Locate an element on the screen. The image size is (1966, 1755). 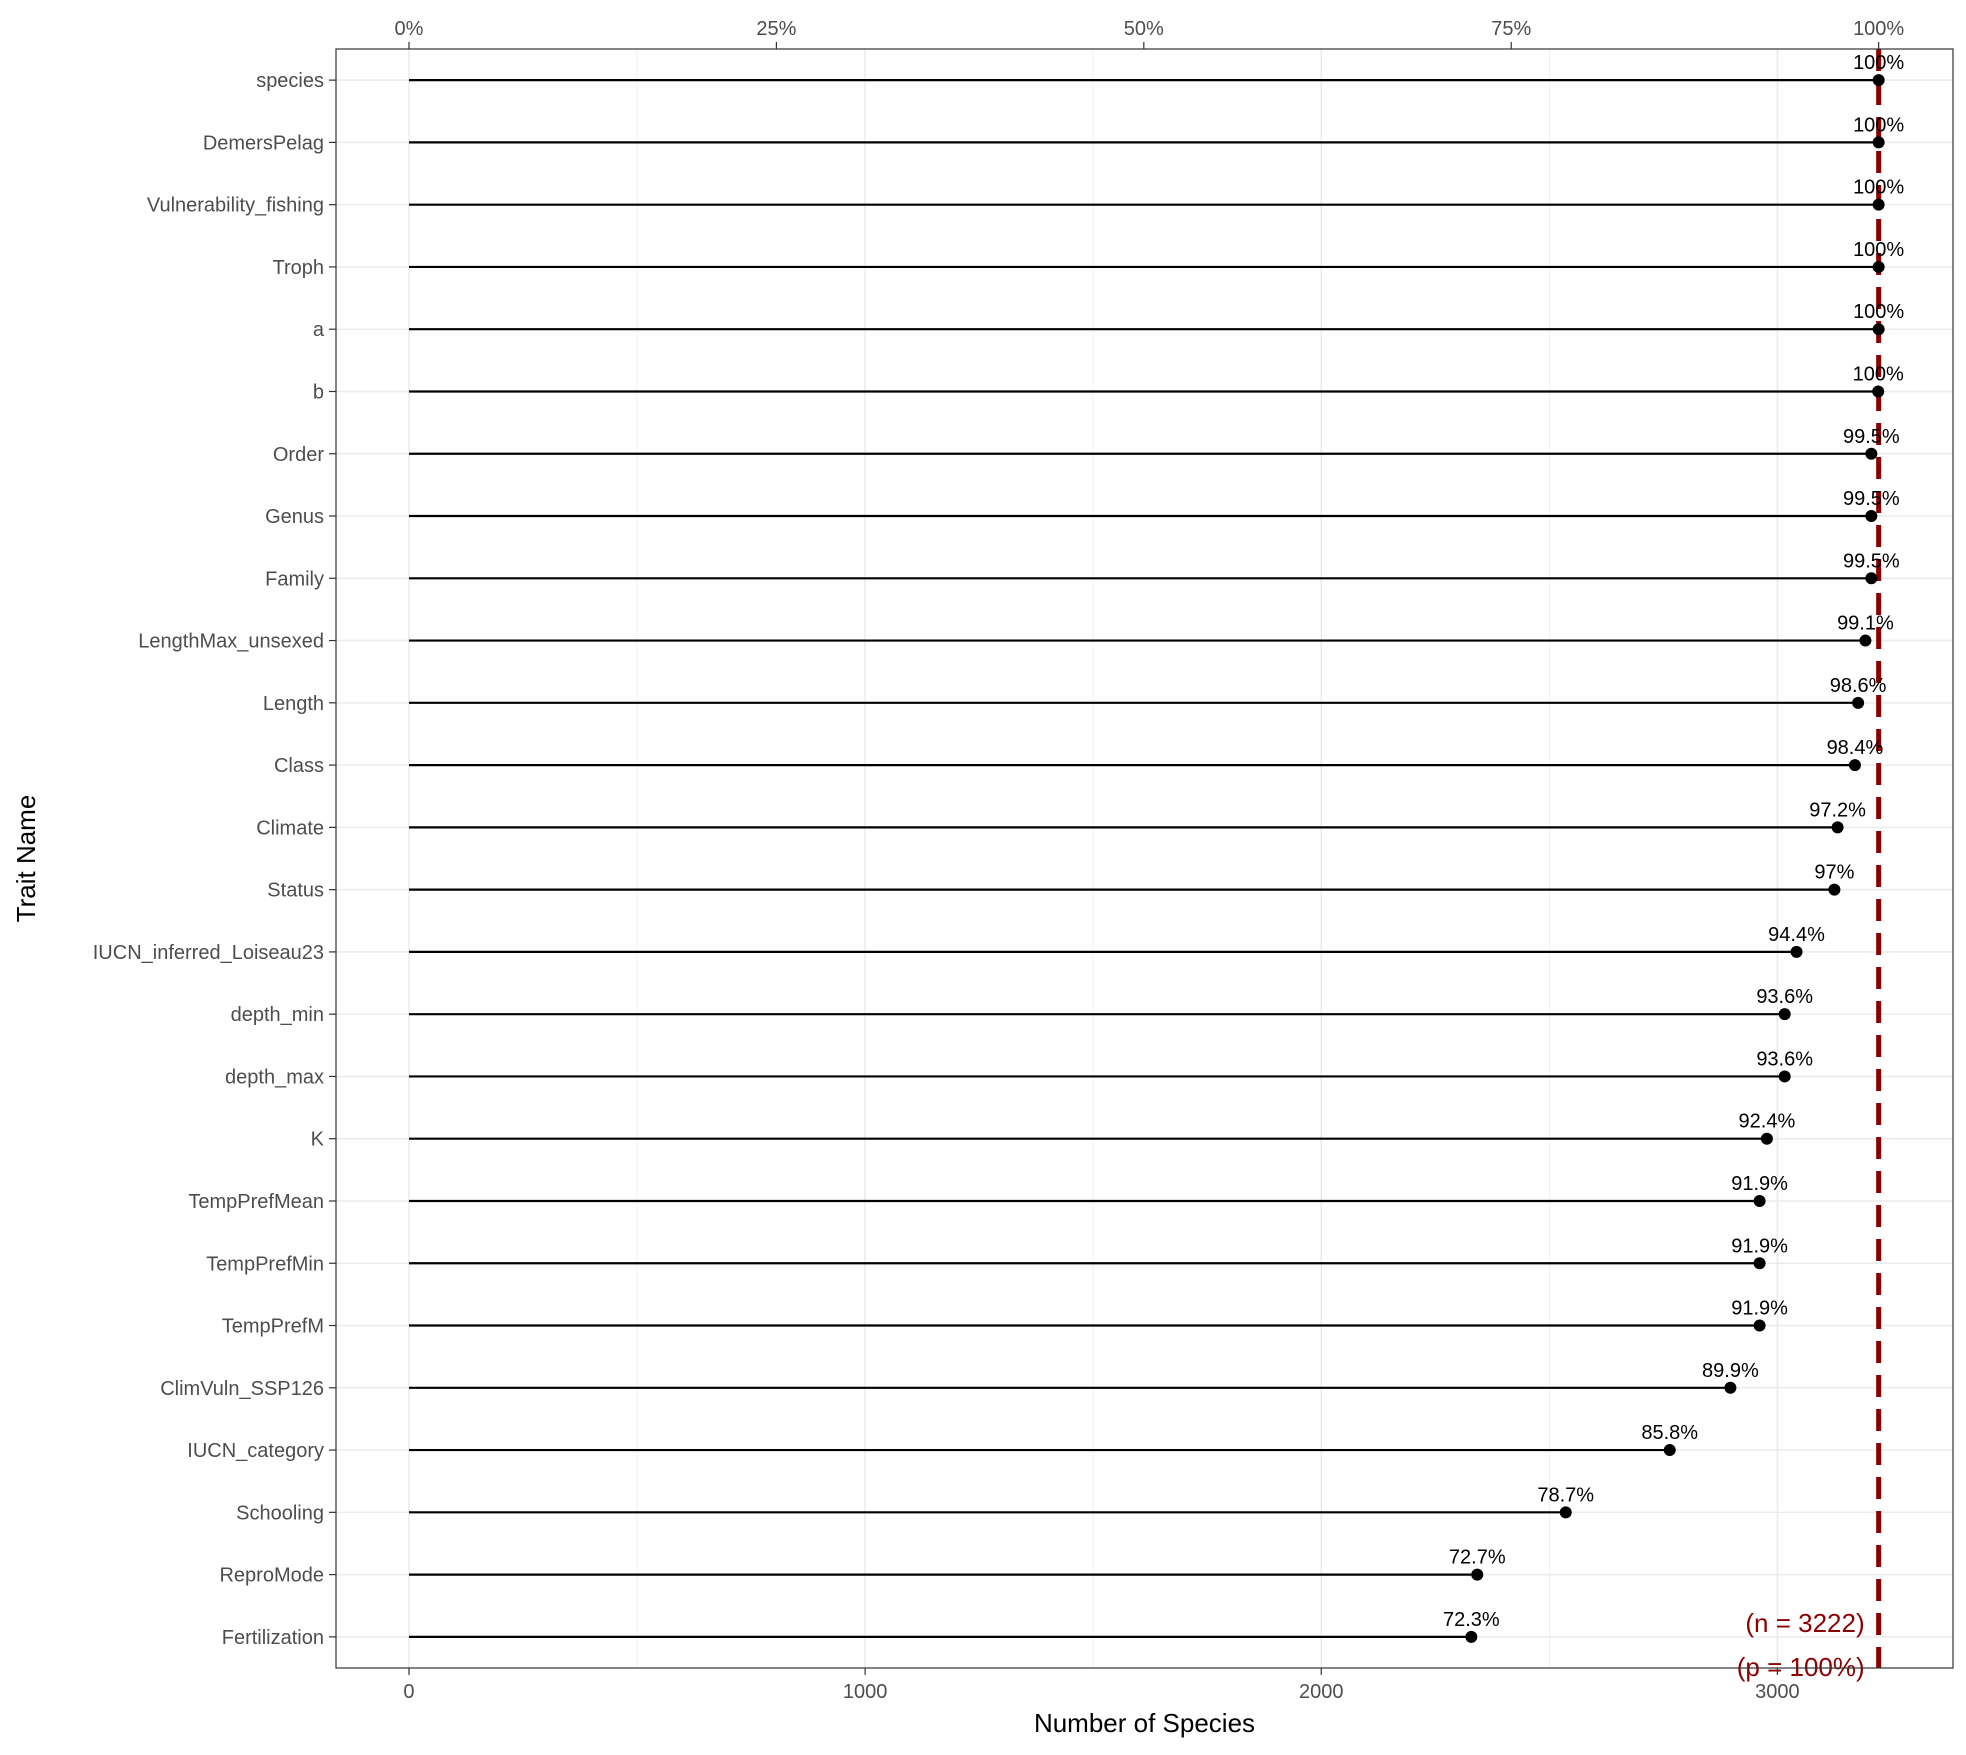
x-axis-title: Number of Species is located at coordinates (1144, 1723).